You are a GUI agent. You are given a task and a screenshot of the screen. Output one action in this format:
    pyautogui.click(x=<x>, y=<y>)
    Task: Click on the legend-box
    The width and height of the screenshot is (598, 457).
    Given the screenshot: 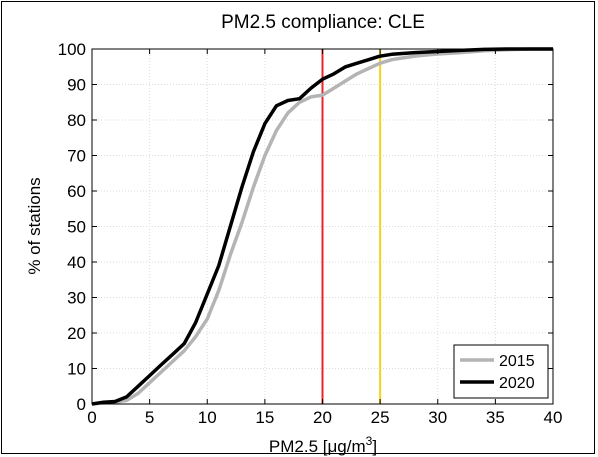 What is the action you would take?
    pyautogui.click(x=501, y=371)
    